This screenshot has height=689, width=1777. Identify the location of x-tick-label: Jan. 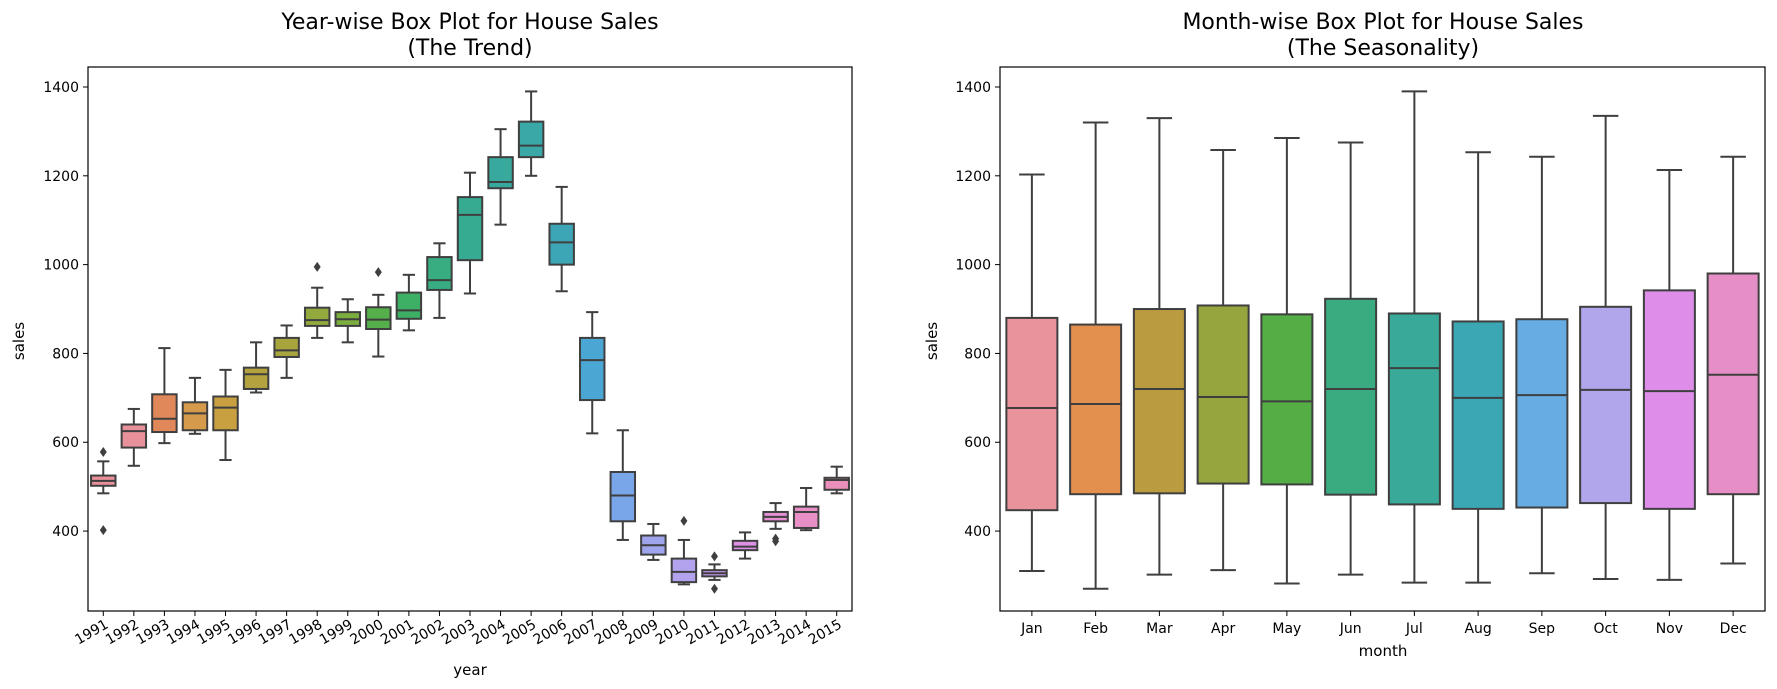
(1031, 629).